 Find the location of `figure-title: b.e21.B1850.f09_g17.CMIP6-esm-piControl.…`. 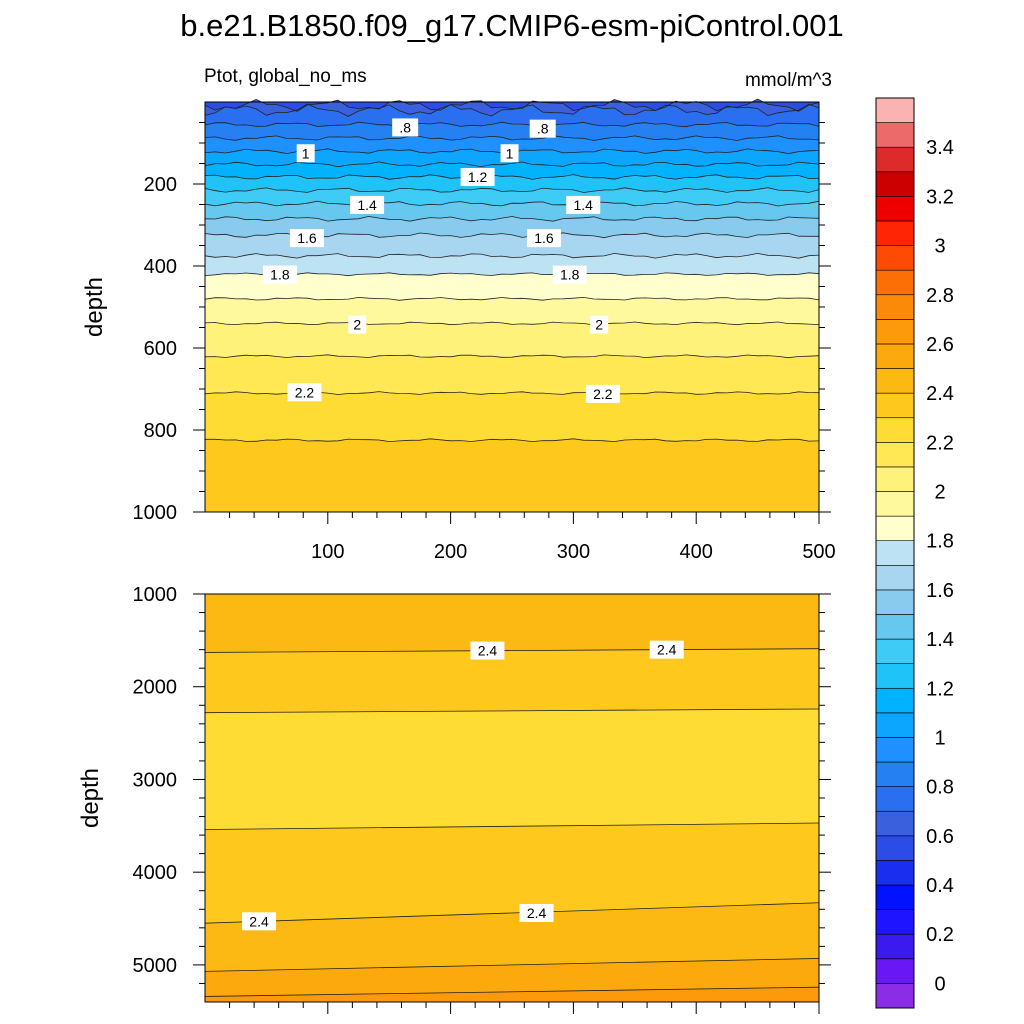

figure-title: b.e21.B1850.f09_g17.CMIP6-esm-piControl.… is located at coordinates (511, 25).